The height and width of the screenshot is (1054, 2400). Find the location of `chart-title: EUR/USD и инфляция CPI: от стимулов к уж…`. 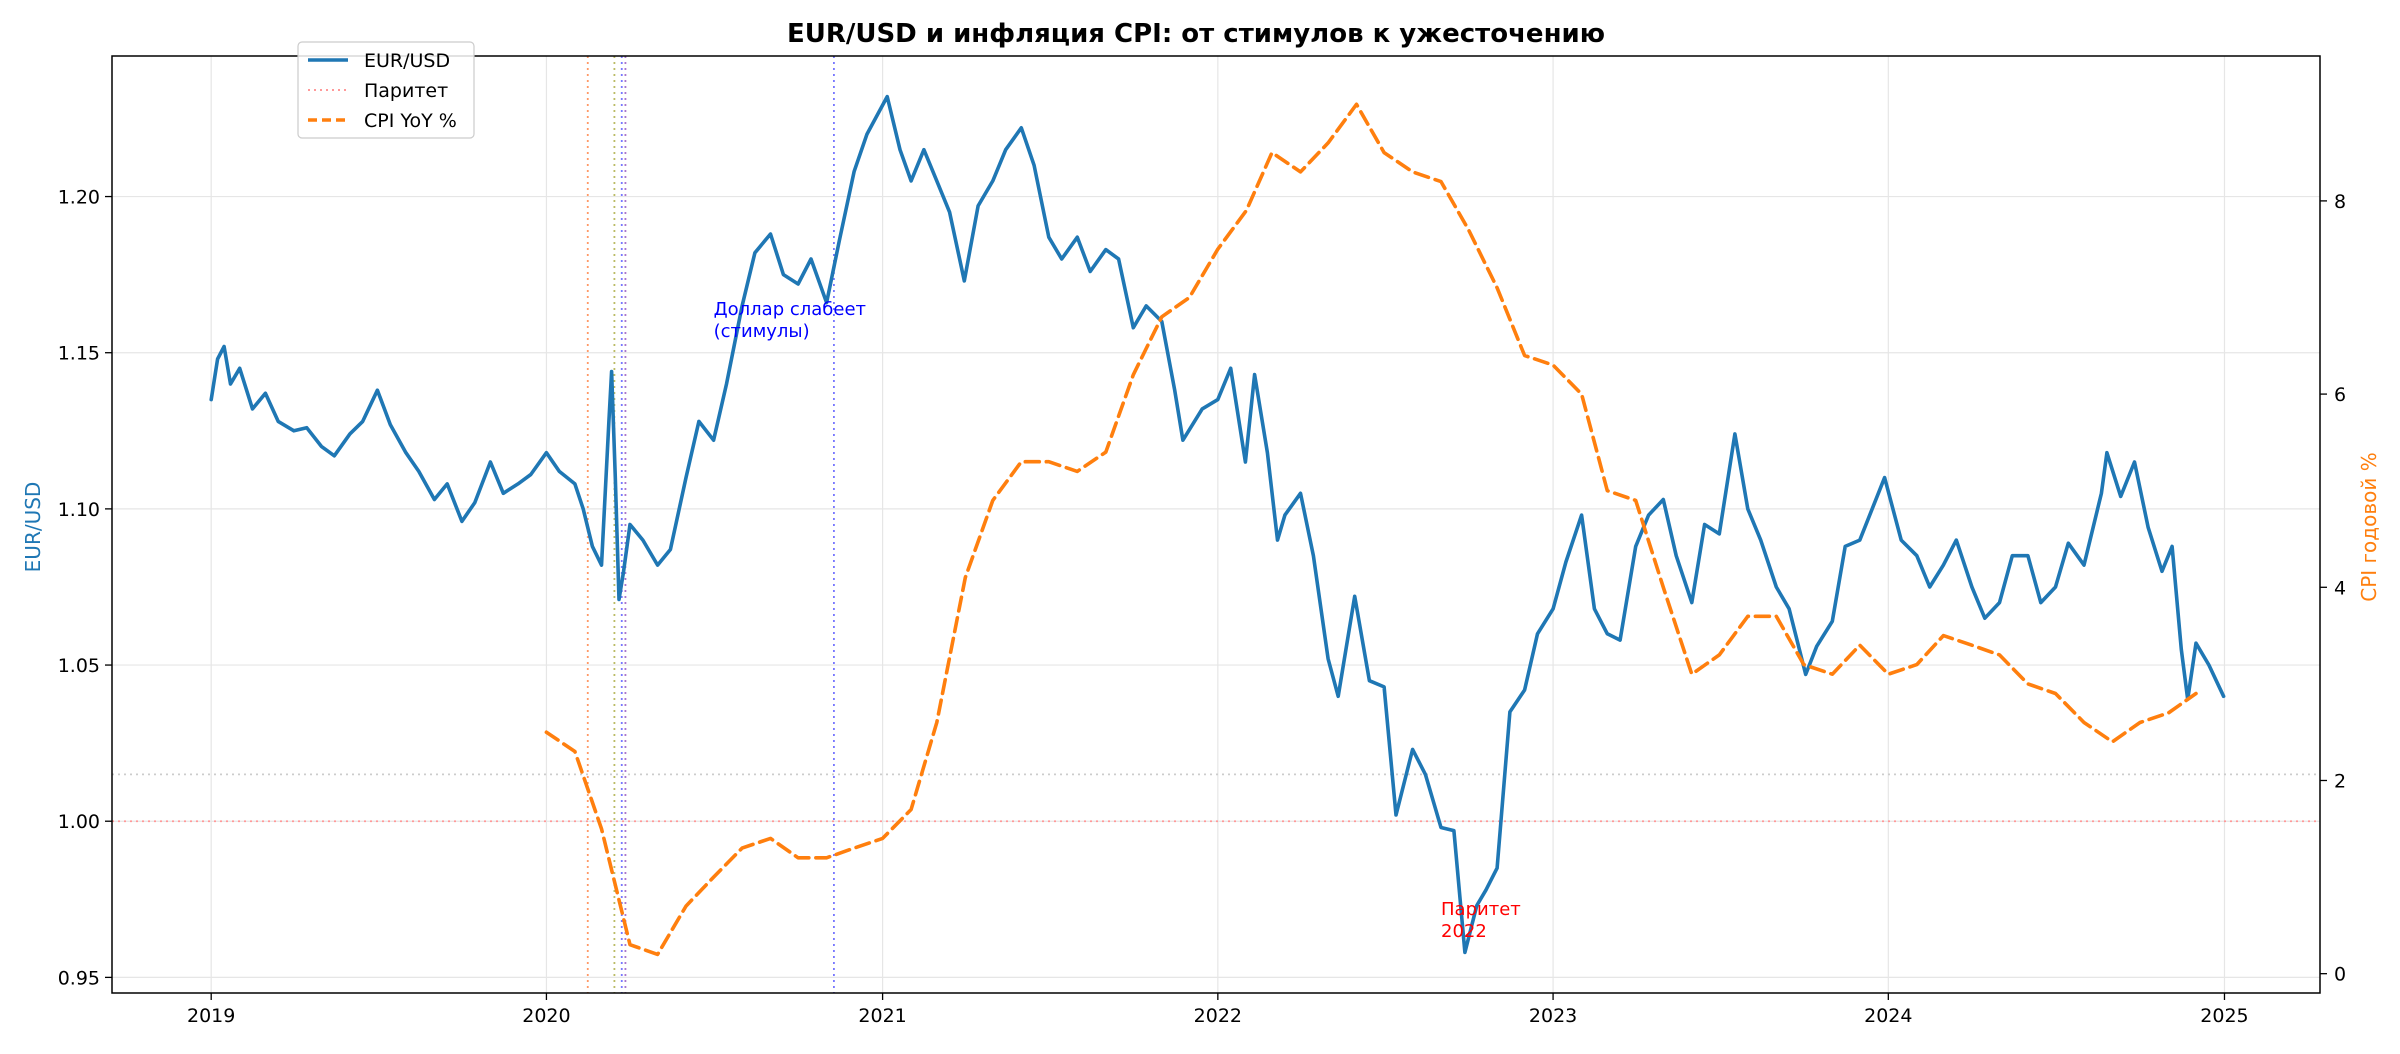

chart-title: EUR/USD и инфляция CPI: от стимулов к уж… is located at coordinates (1196, 34).